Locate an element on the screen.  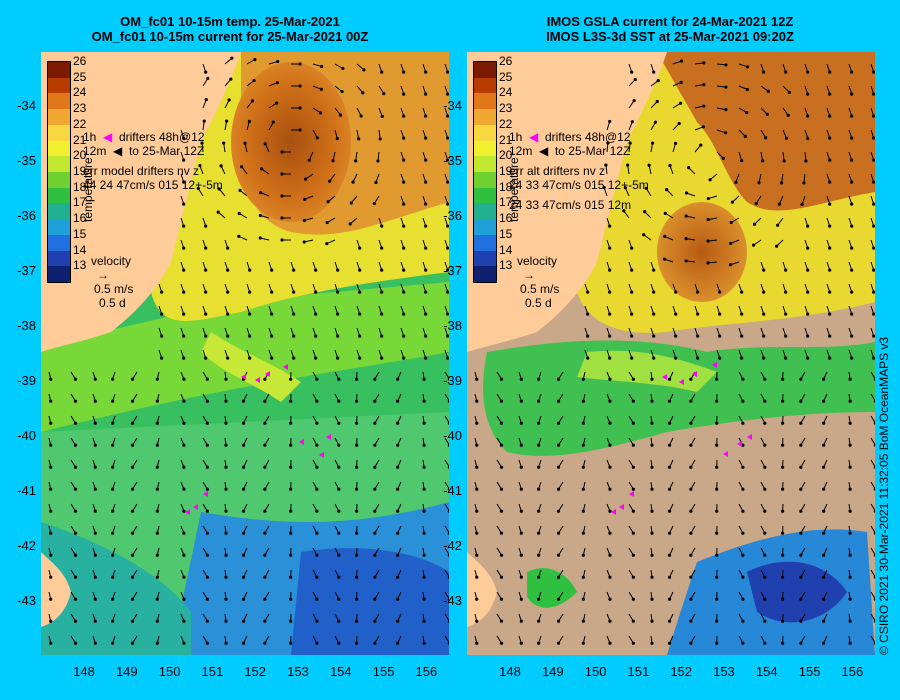
left-drifter-tracks is located at coordinates (258, 439).